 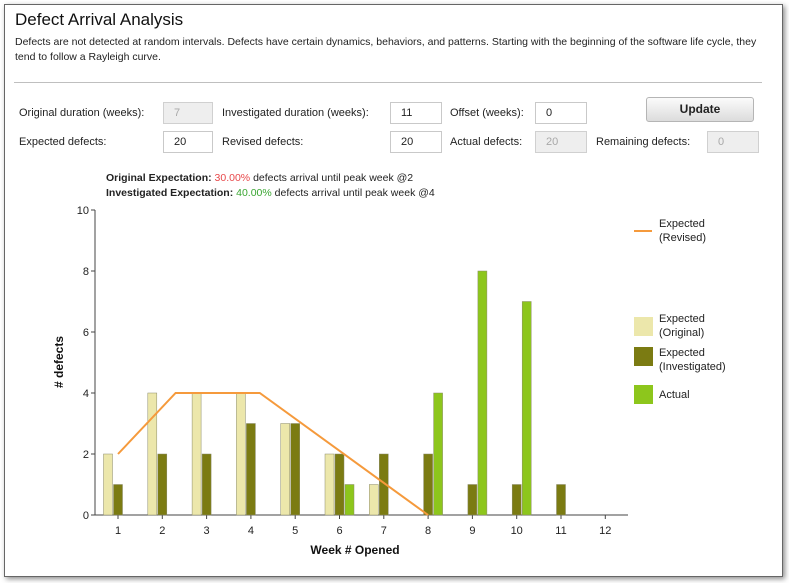 What do you see at coordinates (416, 142) in the screenshot?
I see `revised-defects-field: 20` at bounding box center [416, 142].